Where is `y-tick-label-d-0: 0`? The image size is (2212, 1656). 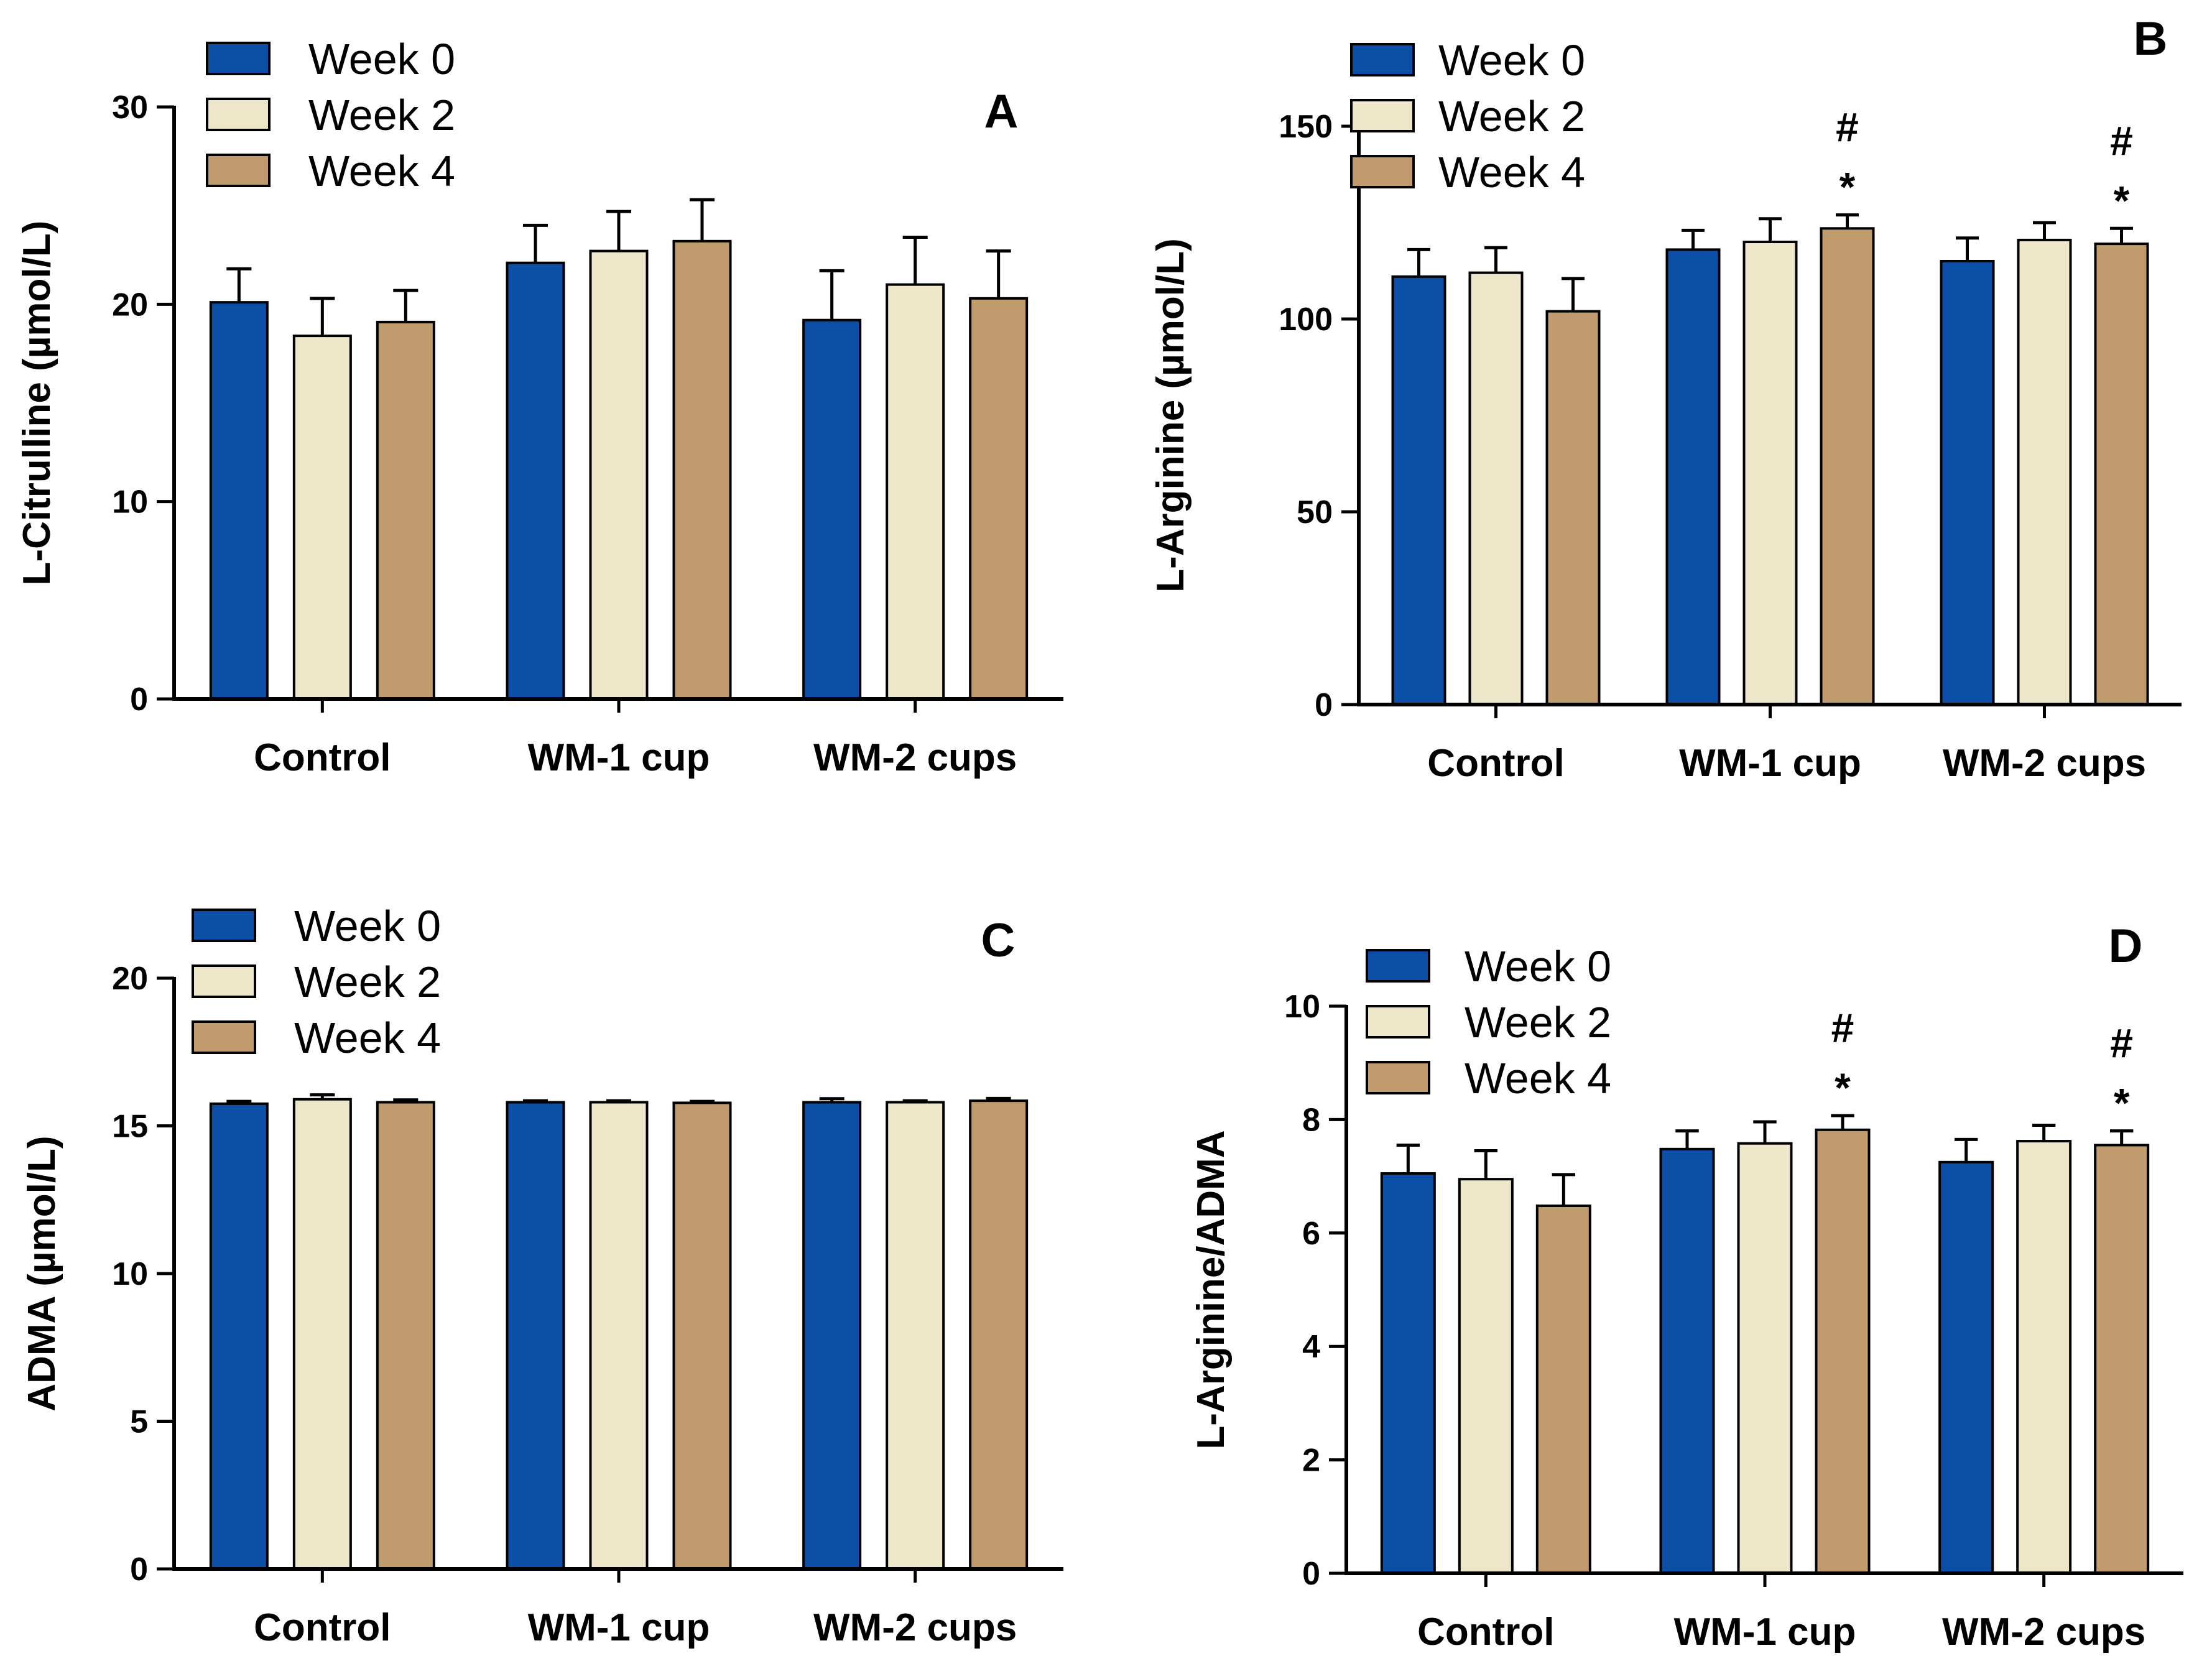 y-tick-label-d-0: 0 is located at coordinates (1311, 1574).